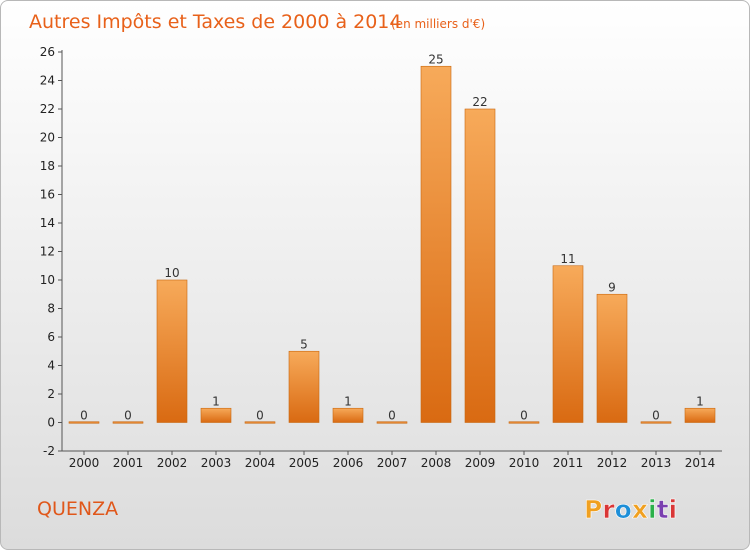  Describe the element at coordinates (47, 223) in the screenshot. I see `y-tick-label: 14` at that location.